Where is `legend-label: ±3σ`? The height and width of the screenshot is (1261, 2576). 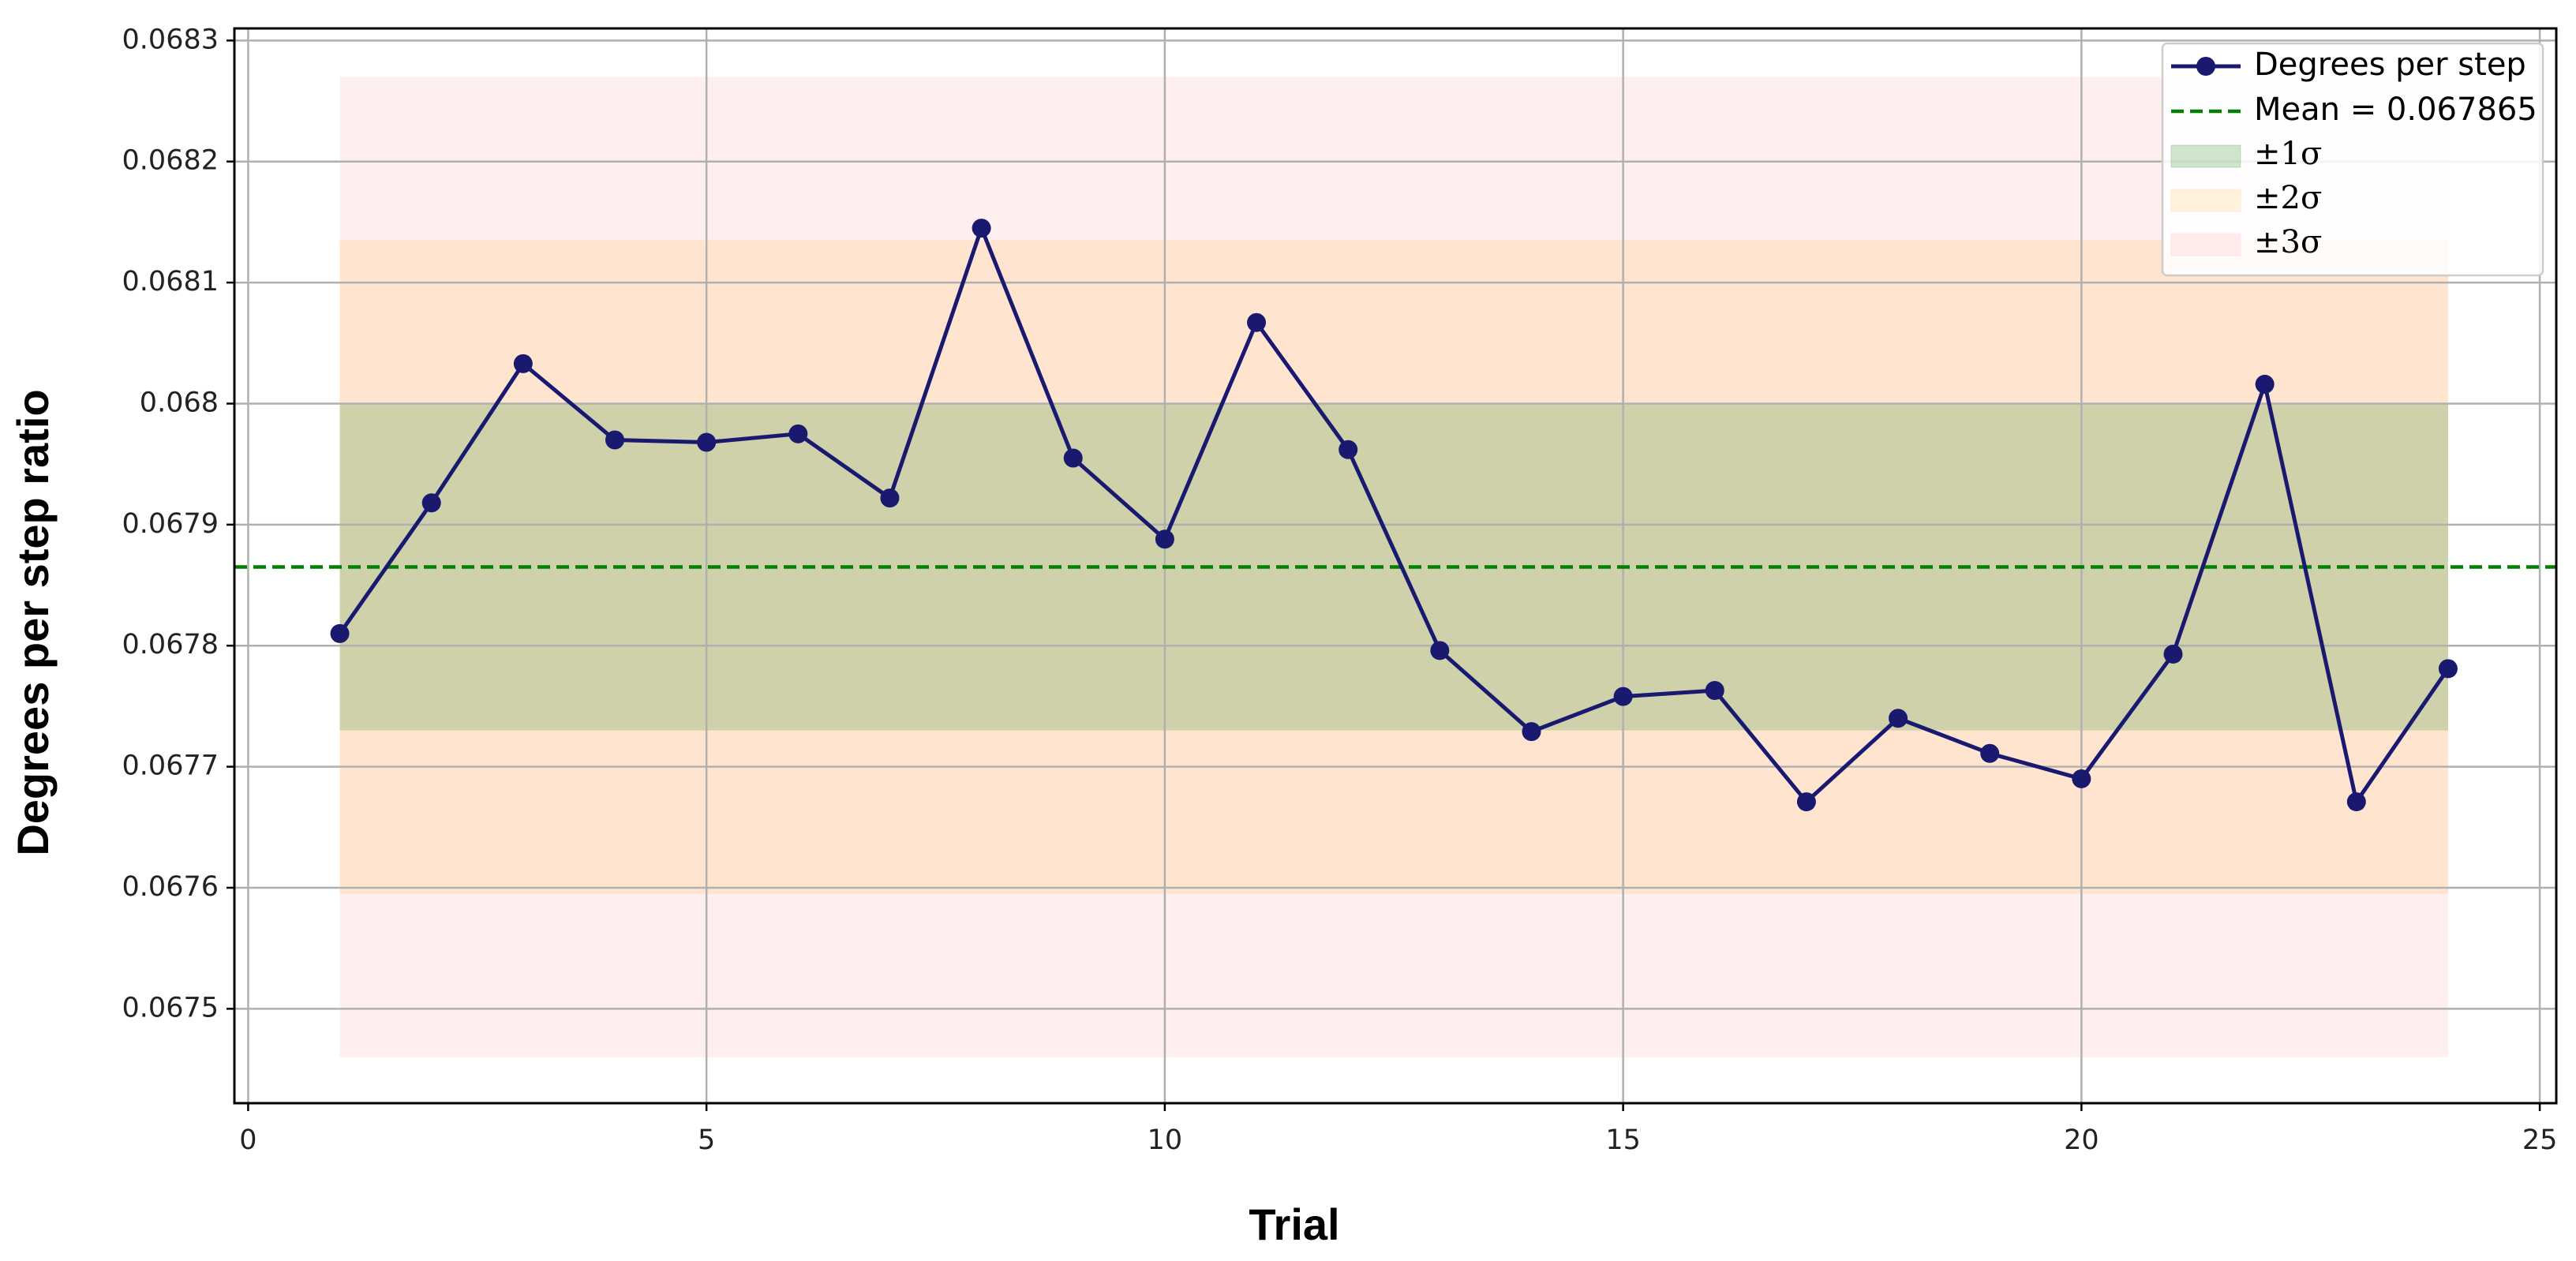 legend-label: ±3σ is located at coordinates (2288, 242).